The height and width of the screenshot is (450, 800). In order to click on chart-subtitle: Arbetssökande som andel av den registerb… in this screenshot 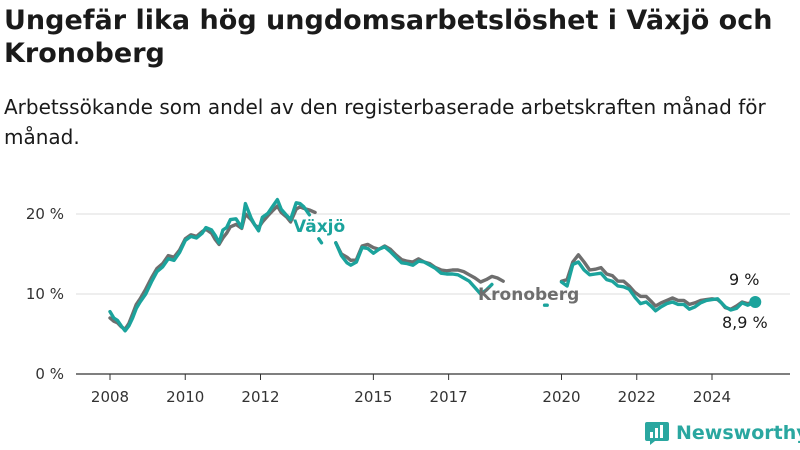, I will do `click(385, 122)`.